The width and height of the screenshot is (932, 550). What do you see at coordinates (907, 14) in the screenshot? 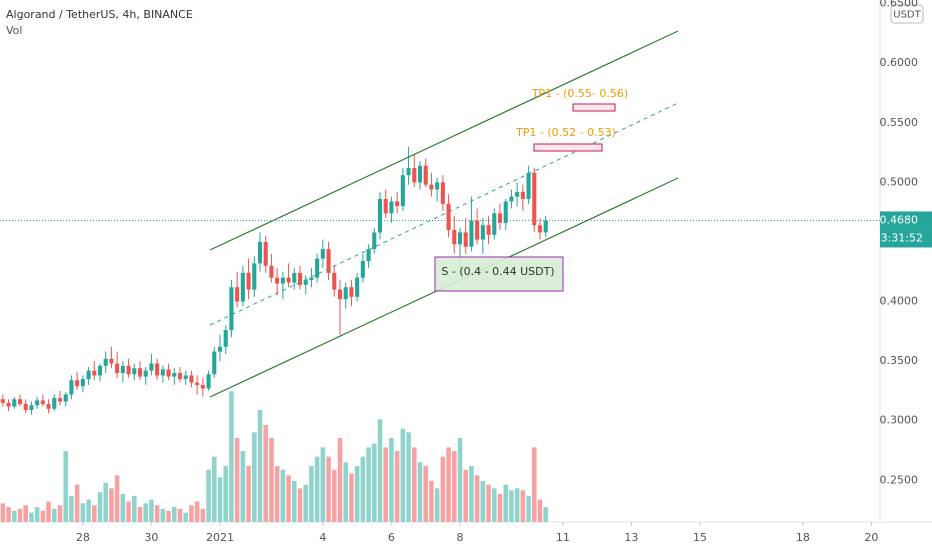
I see `currency-badge` at bounding box center [907, 14].